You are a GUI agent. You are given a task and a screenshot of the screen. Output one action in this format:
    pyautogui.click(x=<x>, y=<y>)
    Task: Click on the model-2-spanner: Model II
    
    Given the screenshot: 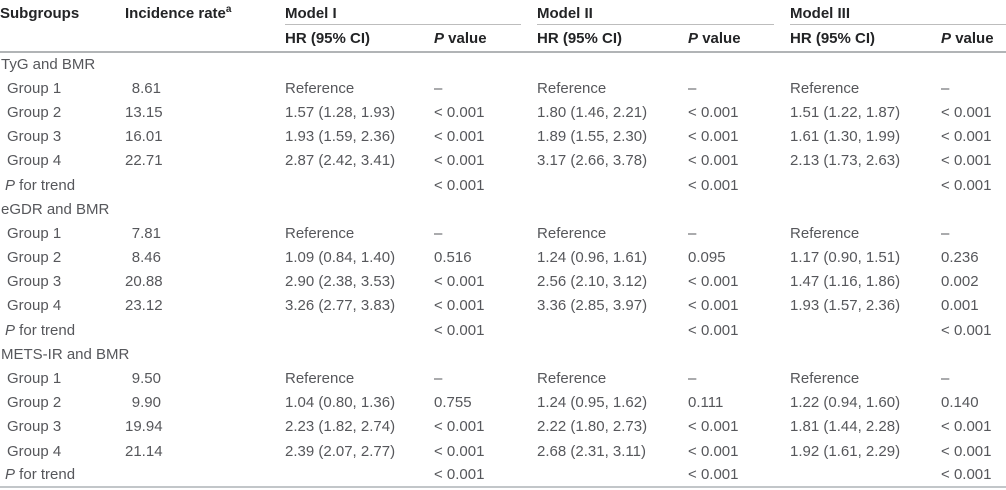 What is the action you would take?
    pyautogui.click(x=656, y=12)
    